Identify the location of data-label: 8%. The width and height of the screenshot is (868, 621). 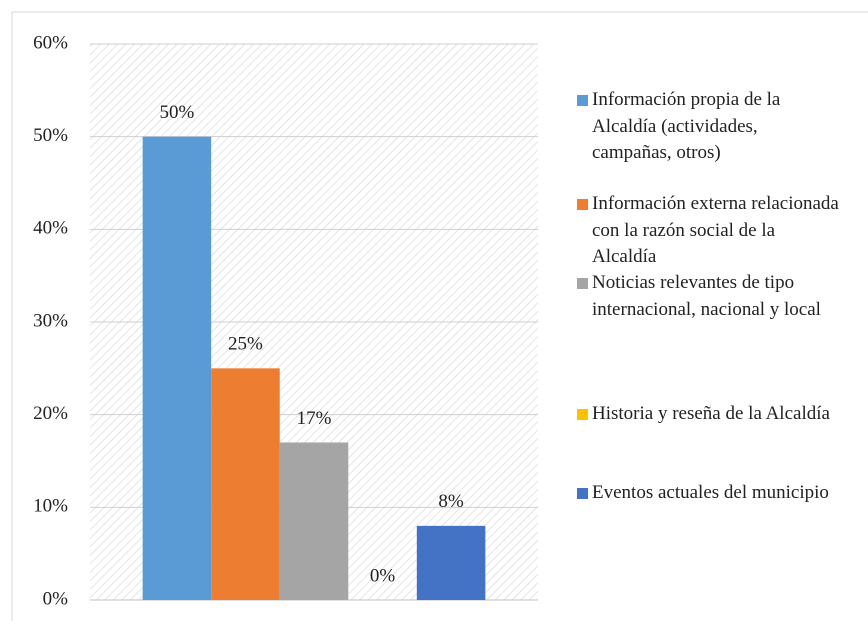
(451, 501).